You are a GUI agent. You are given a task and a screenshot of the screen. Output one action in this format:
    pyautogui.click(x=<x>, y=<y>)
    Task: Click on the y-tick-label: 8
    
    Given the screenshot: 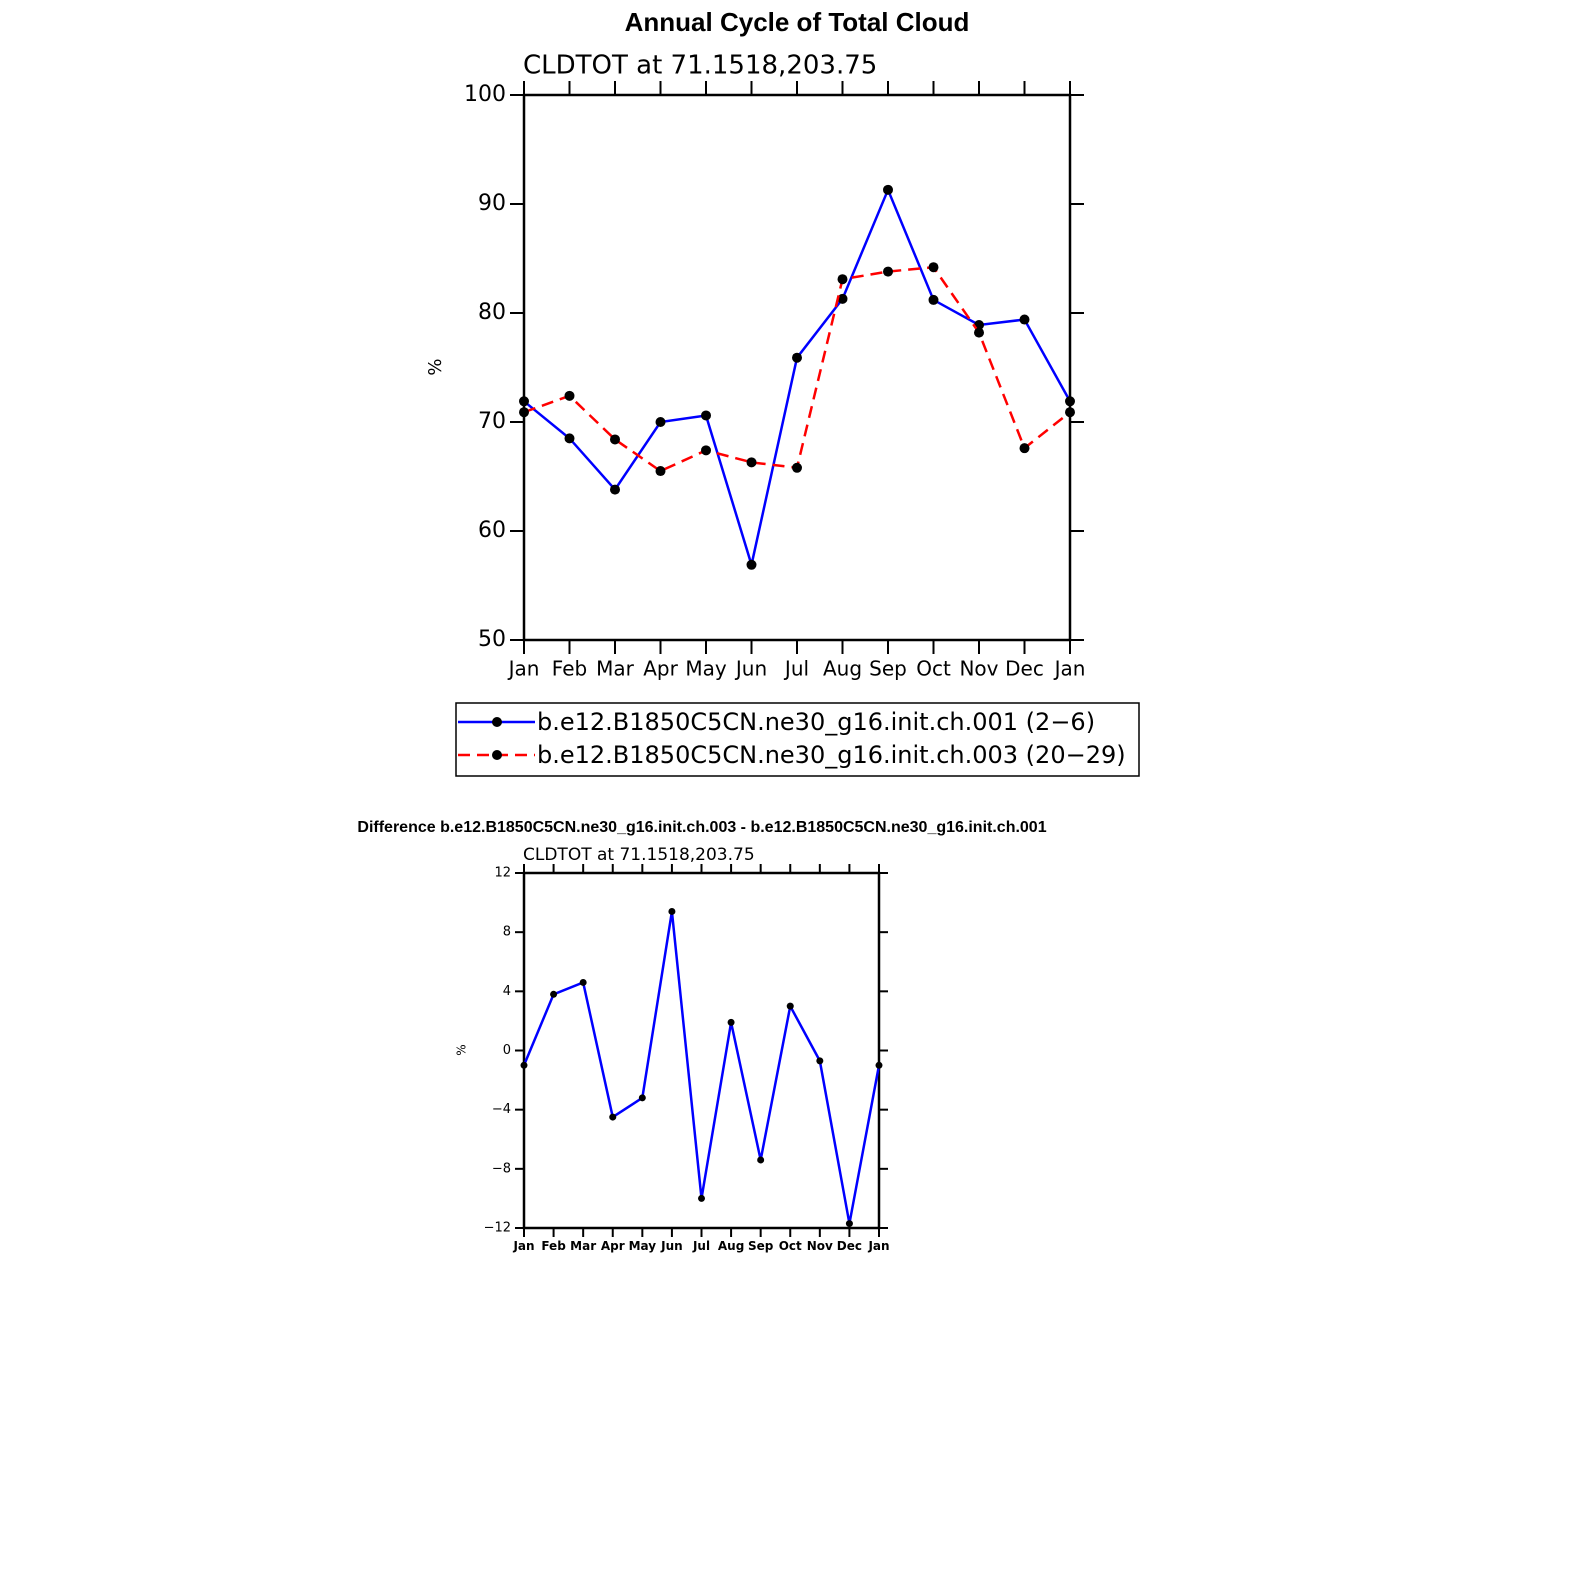 What is the action you would take?
    pyautogui.click(x=507, y=932)
    